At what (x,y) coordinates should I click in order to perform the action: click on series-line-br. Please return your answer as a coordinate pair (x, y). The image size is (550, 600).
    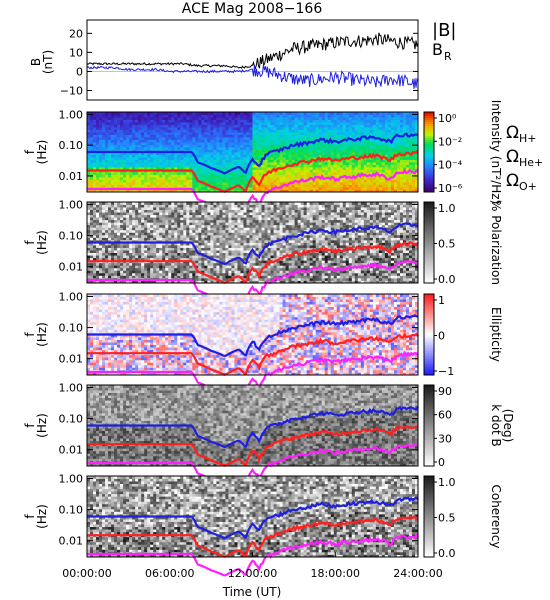
    Looking at the image, I should click on (252, 76).